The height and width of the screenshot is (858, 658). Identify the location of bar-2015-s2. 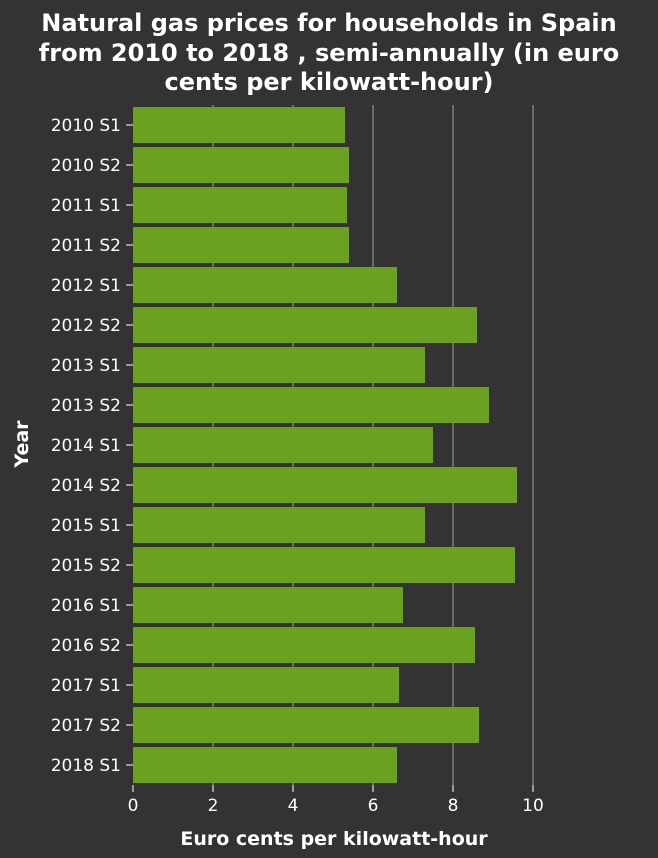
(324, 565).